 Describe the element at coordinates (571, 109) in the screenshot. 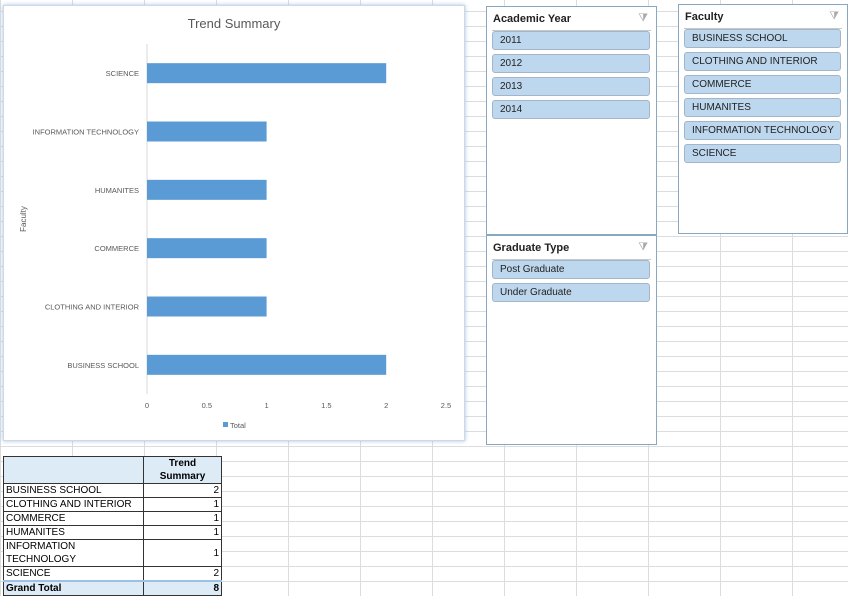

I see `slicer-item: 2014` at that location.